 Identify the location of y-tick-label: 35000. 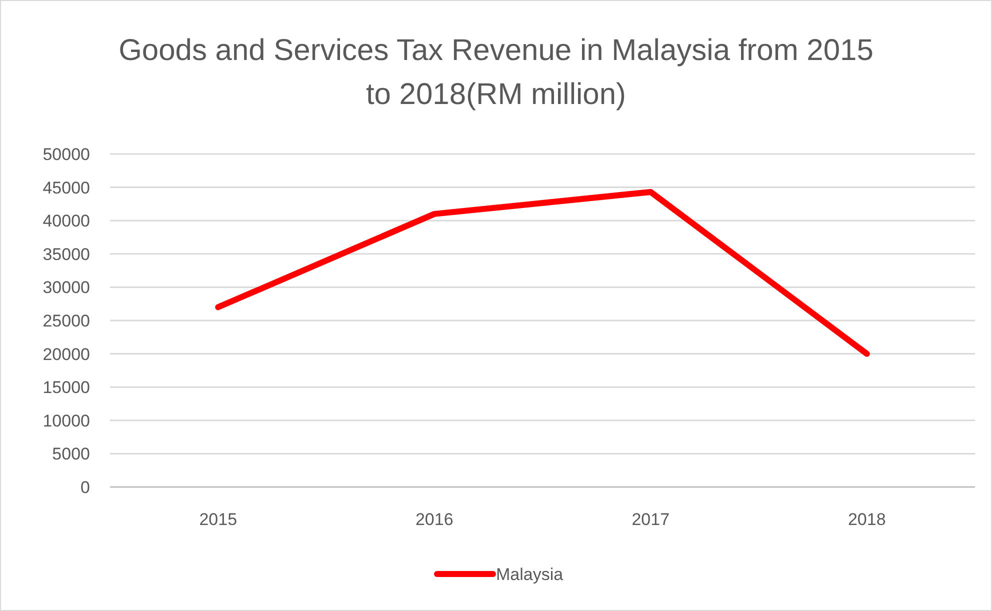
(66, 254).